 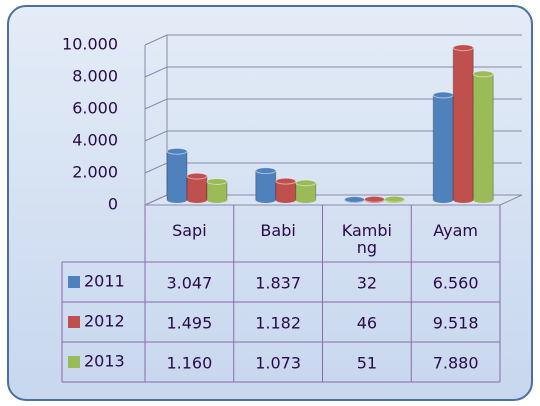 I want to click on data-label: 3.047, so click(x=189, y=283).